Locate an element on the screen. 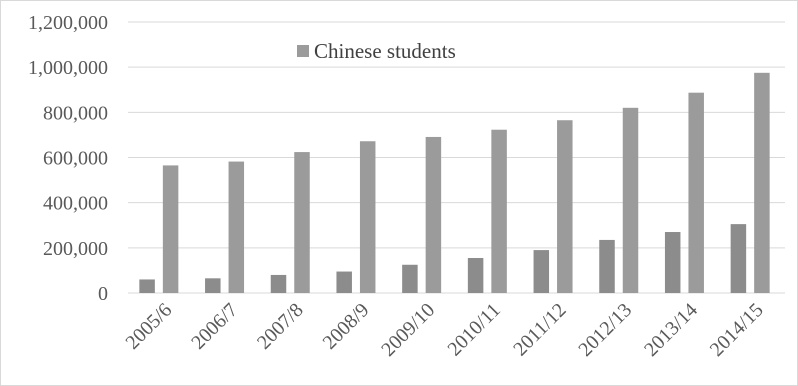 This screenshot has height=386, width=798. x-tick-label: 2007/8 is located at coordinates (280, 326).